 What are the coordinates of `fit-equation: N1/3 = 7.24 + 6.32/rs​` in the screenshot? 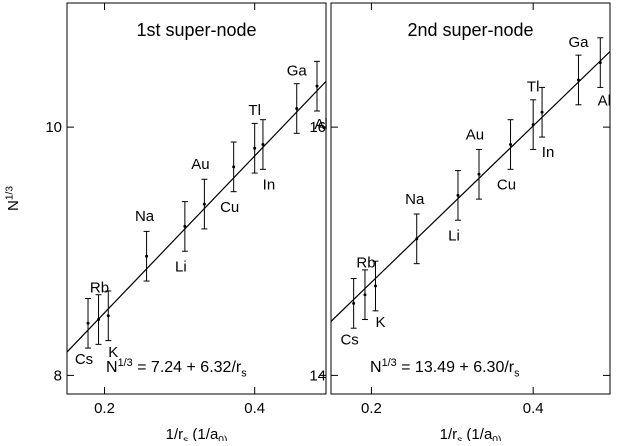 It's located at (176, 368).